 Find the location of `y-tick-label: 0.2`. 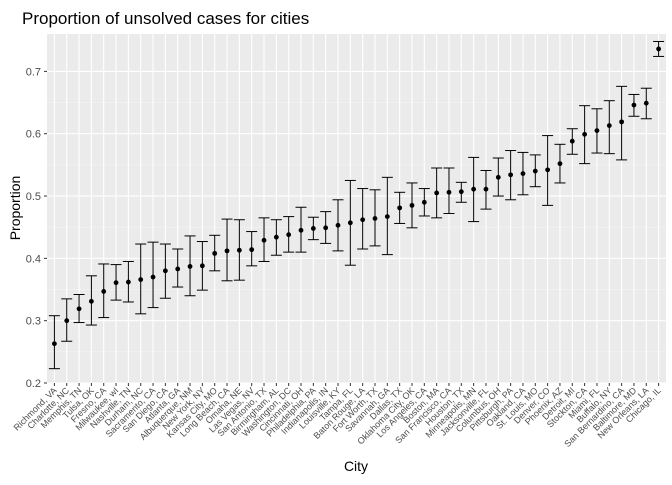

y-tick-label: 0.2 is located at coordinates (33, 384).